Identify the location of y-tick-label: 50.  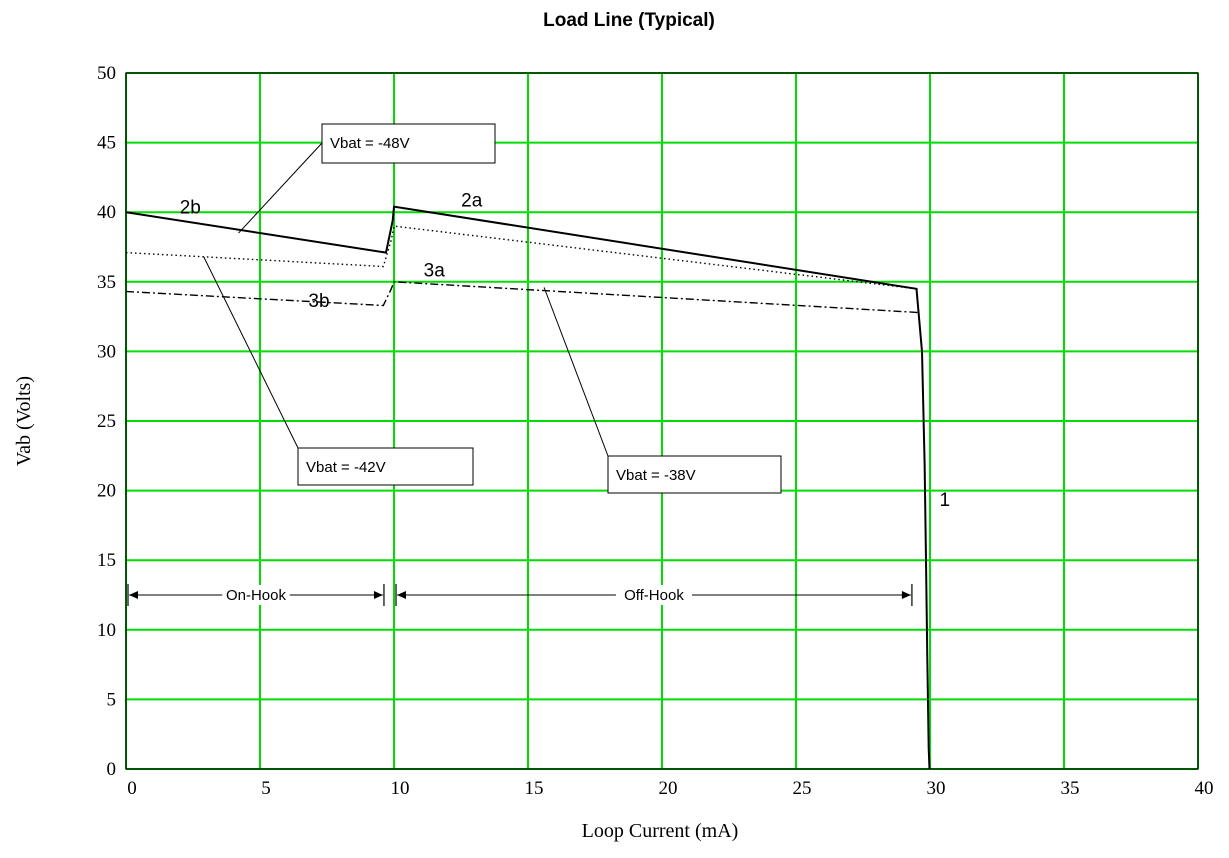
(106, 73).